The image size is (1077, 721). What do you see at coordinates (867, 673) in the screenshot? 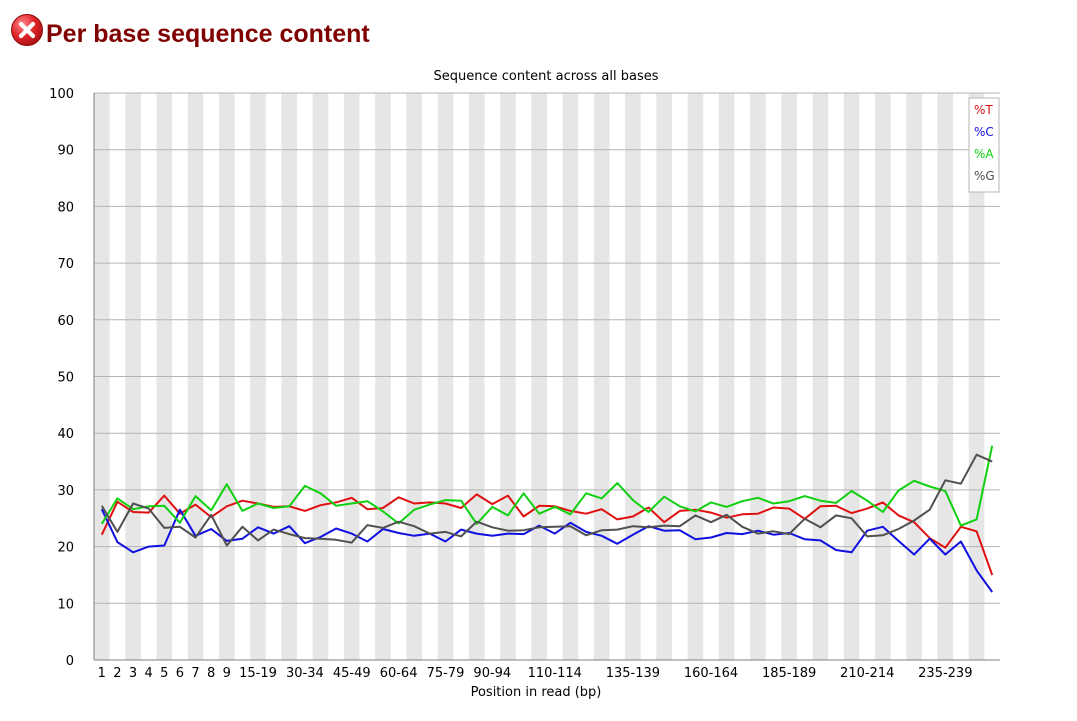
I see `x-tick-label: 210-214` at bounding box center [867, 673].